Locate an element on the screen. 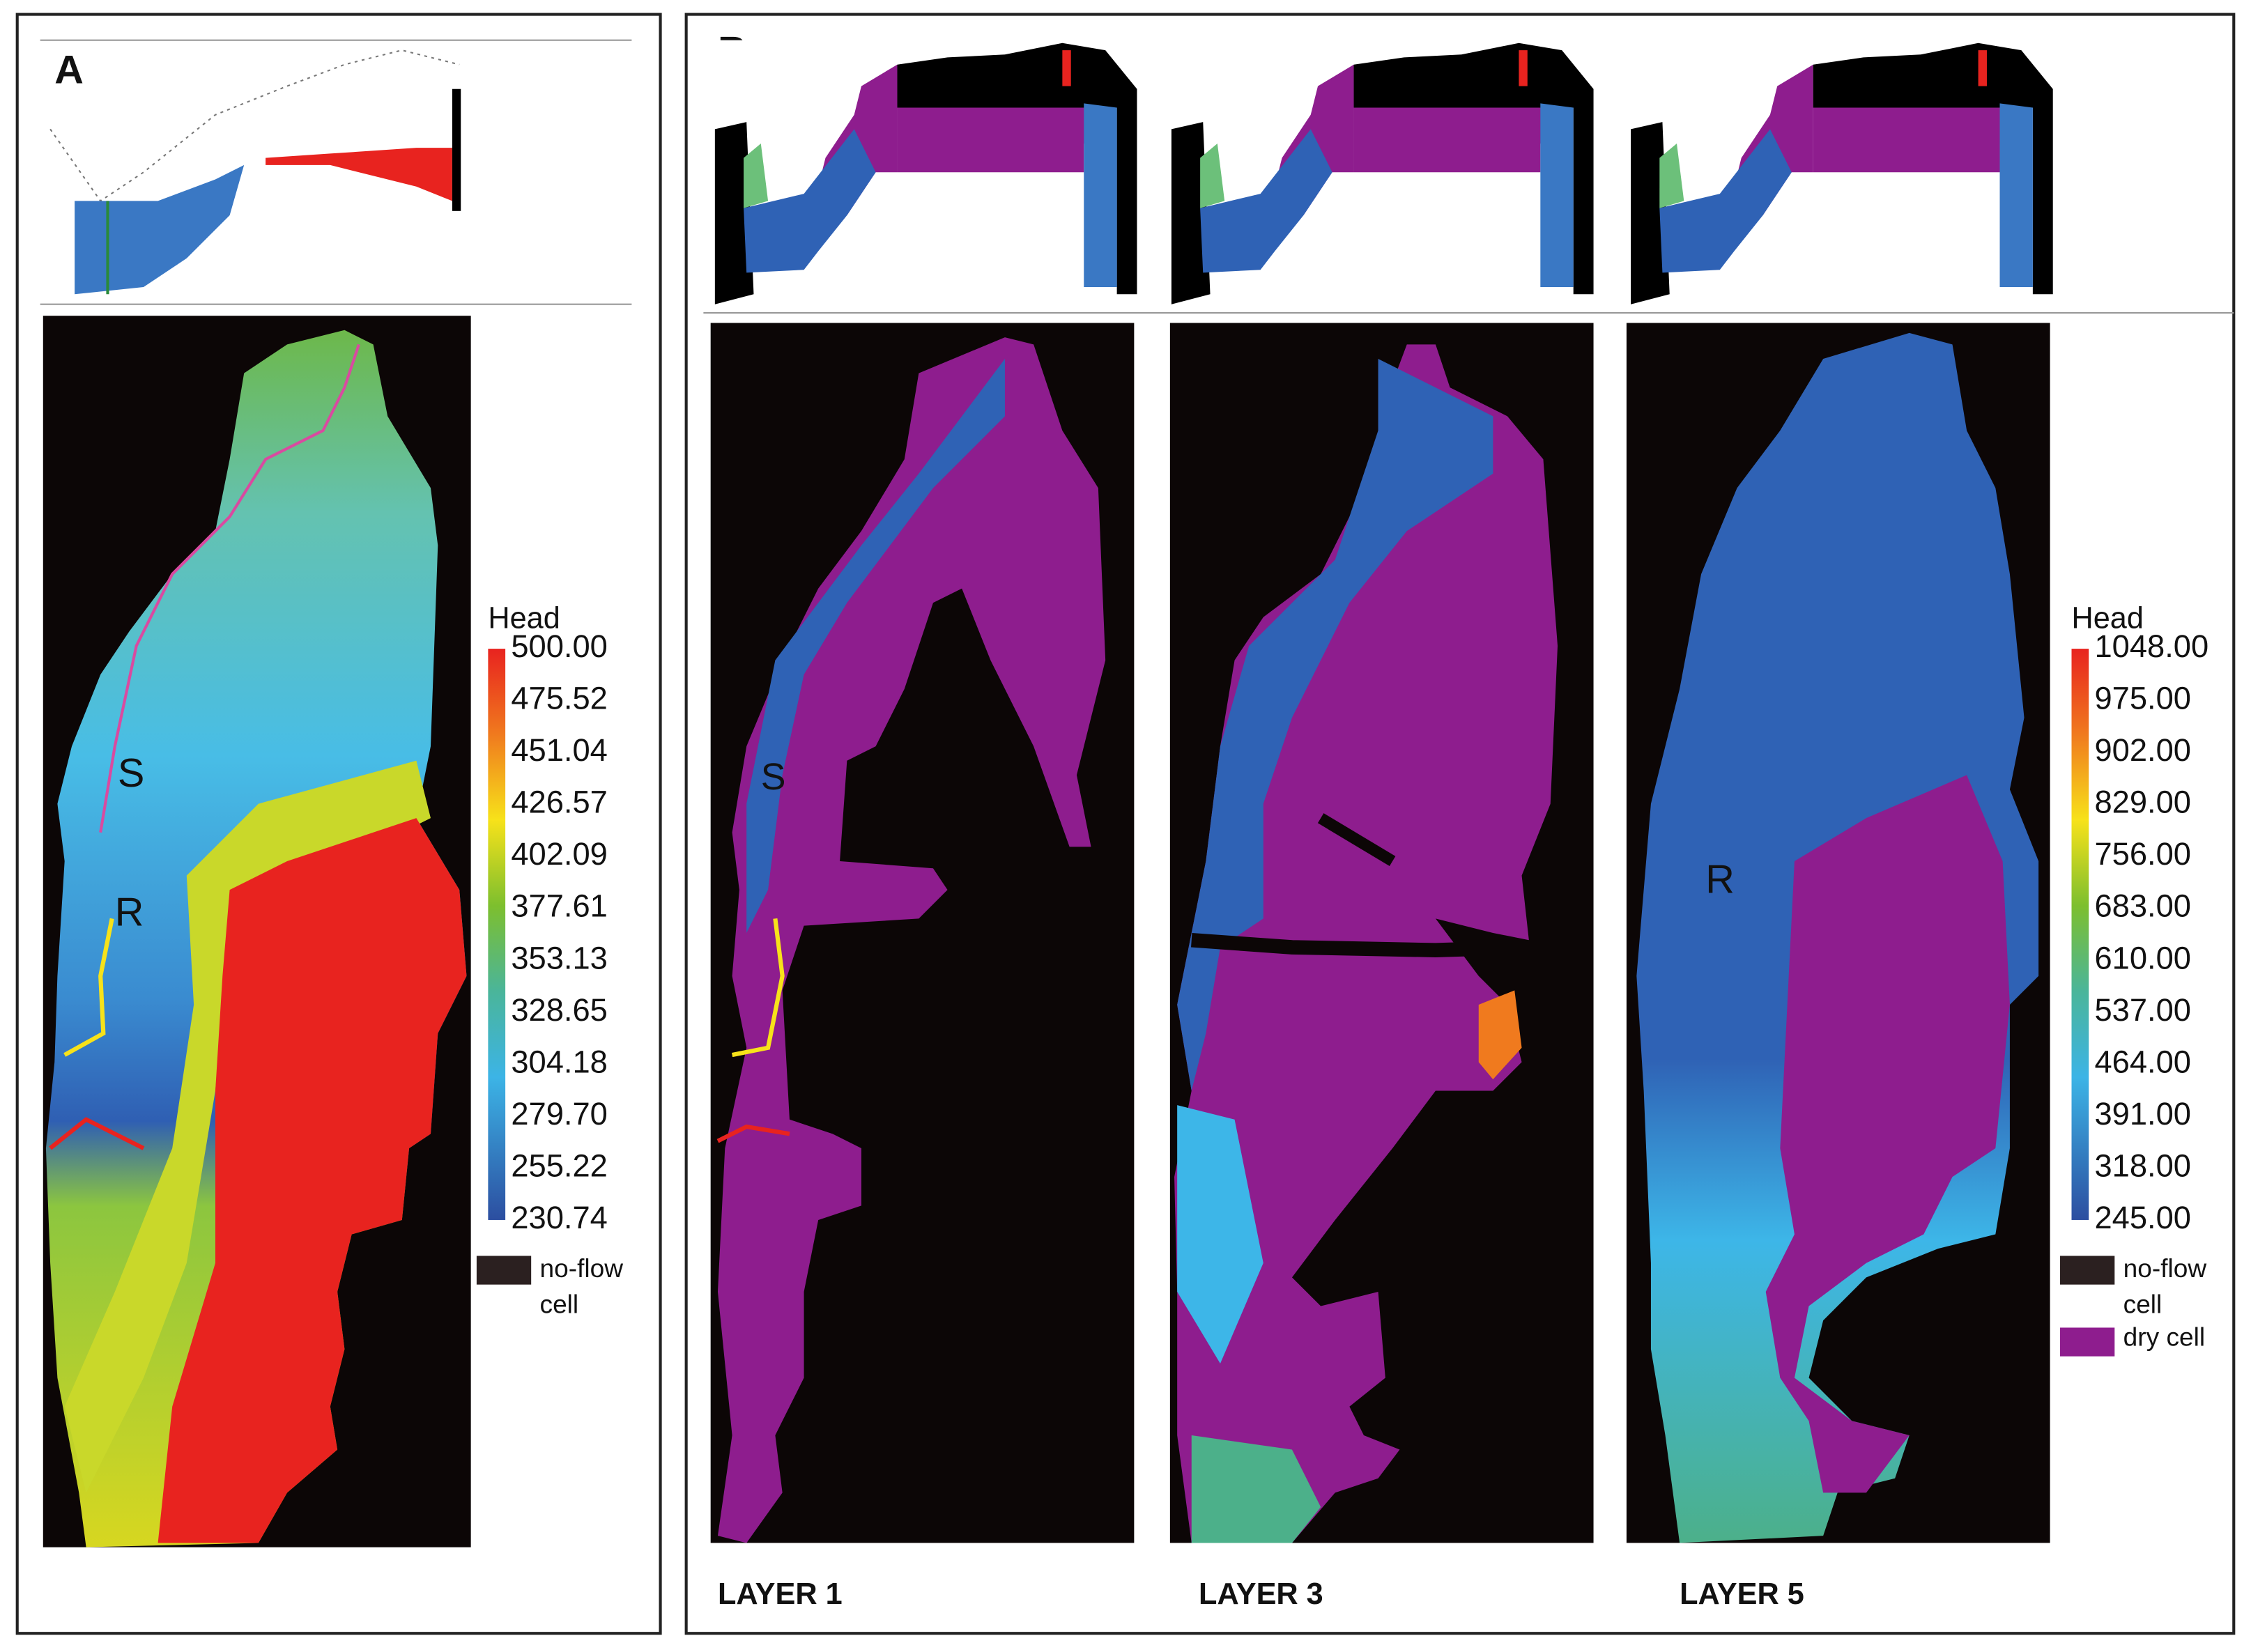  legend-value: 975.00 is located at coordinates (2142, 698).